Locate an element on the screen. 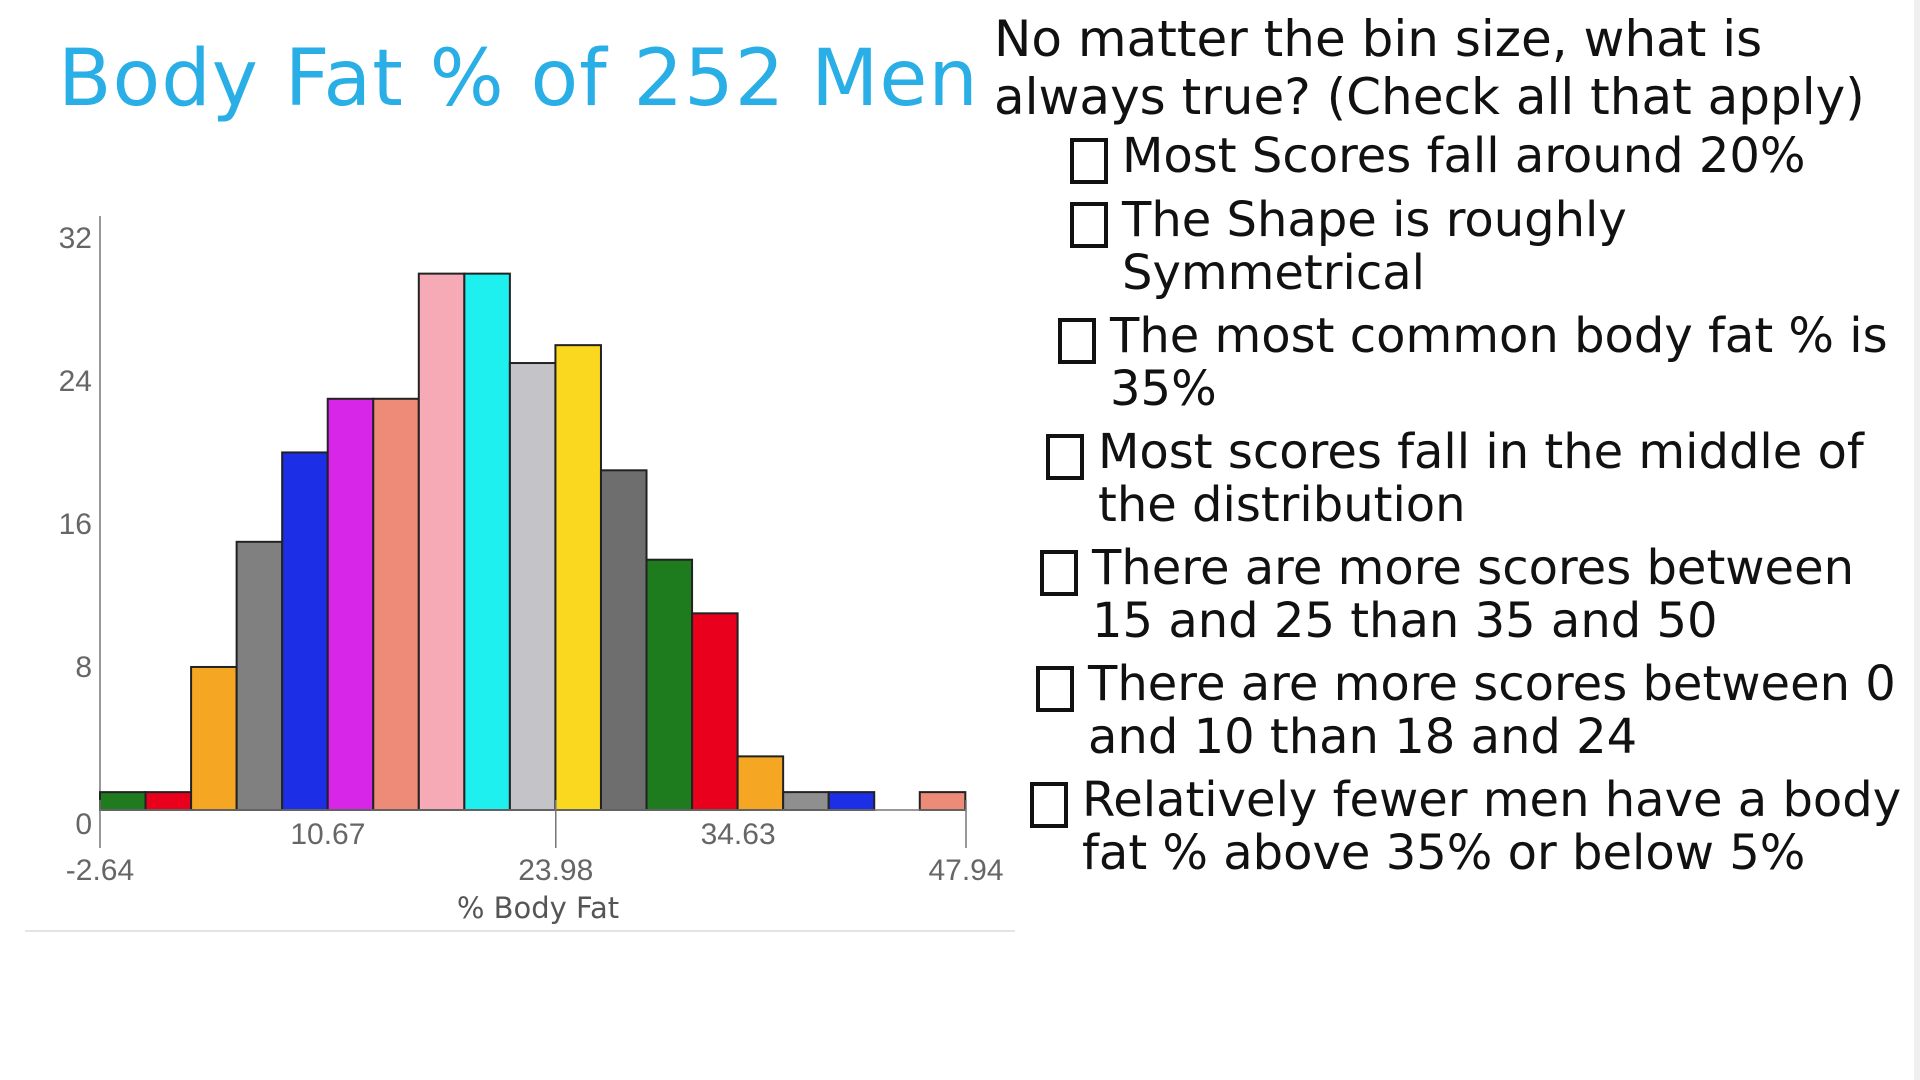  y-tick-label: 16 is located at coordinates (75, 524).